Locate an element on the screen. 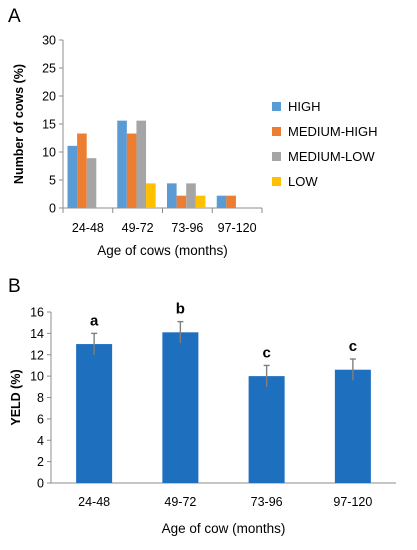  y-tick-label: 5 is located at coordinates (52, 181).